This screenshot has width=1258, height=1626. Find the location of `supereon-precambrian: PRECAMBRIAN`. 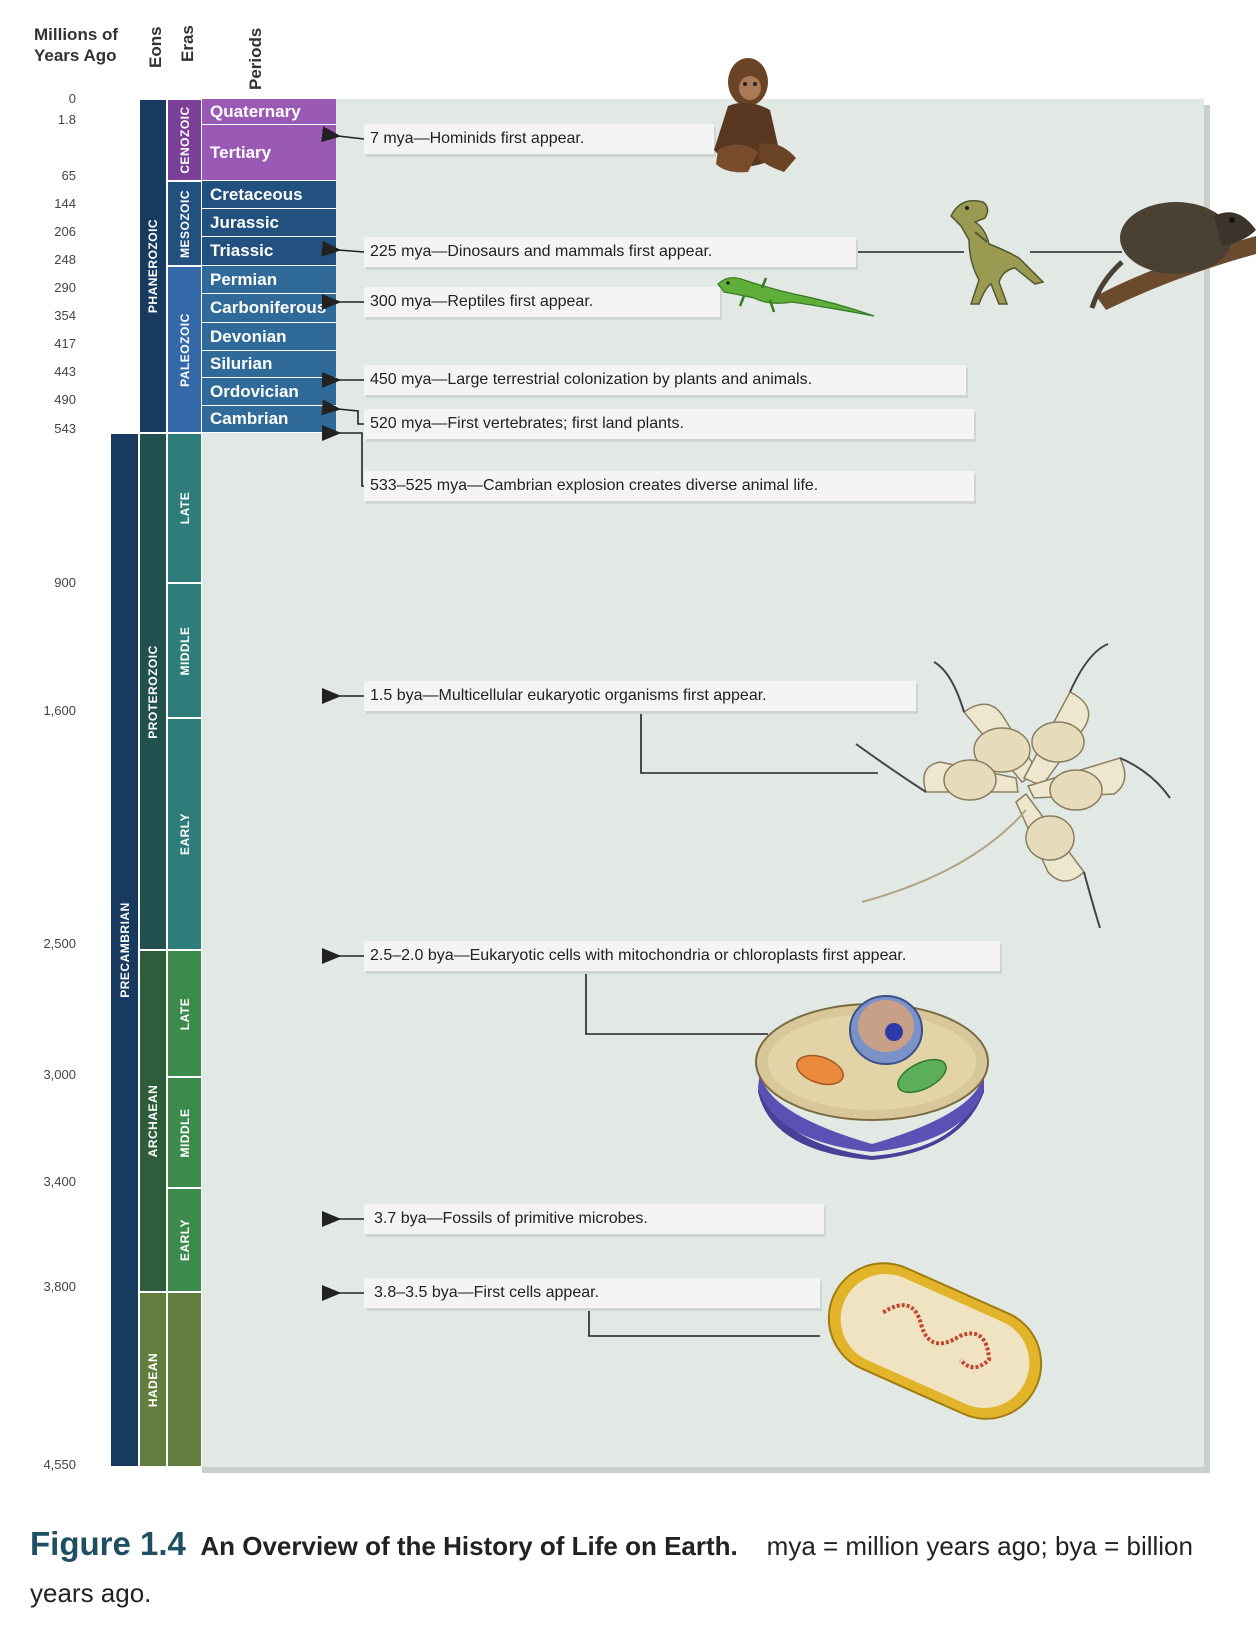

supereon-precambrian: PRECAMBRIAN is located at coordinates (124, 950).